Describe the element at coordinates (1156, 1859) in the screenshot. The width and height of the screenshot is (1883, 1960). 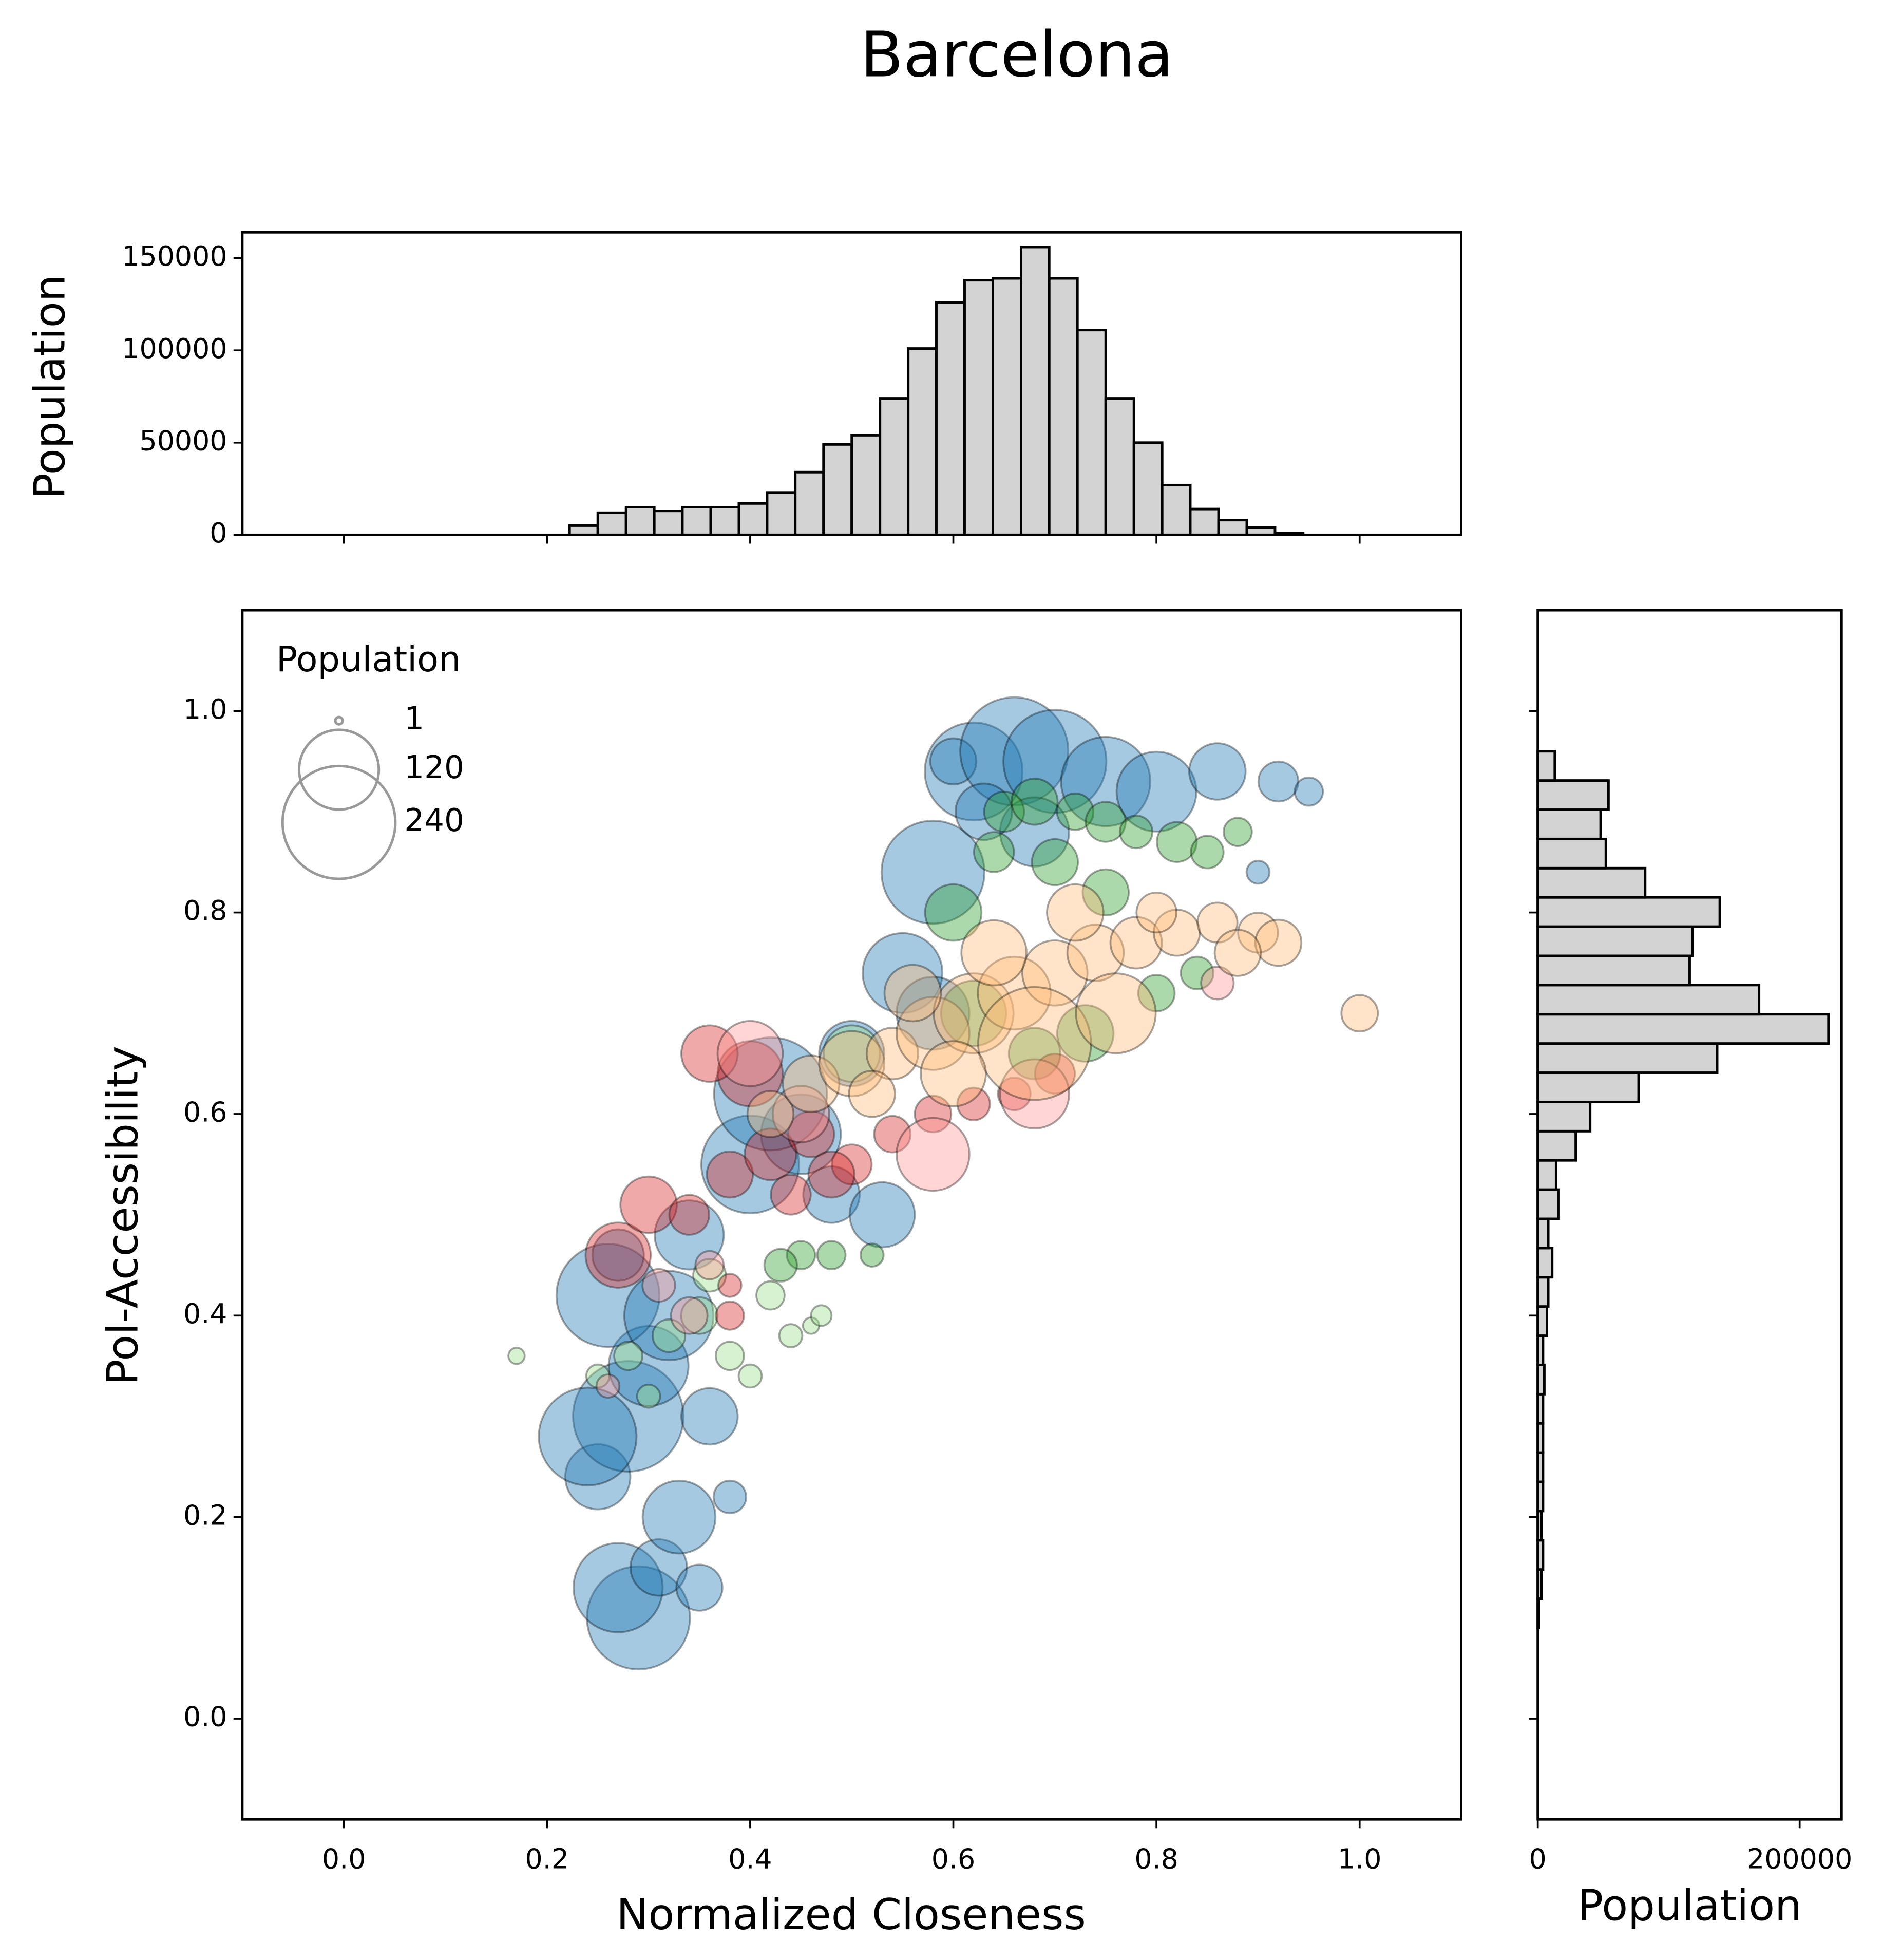
I see `x-tick-label: 0.8` at that location.